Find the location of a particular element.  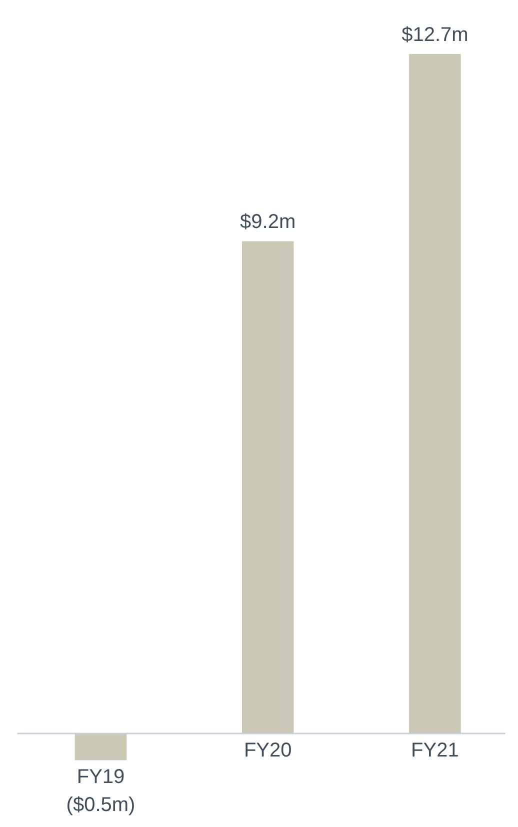

data-label: $12.7m is located at coordinates (435, 35).